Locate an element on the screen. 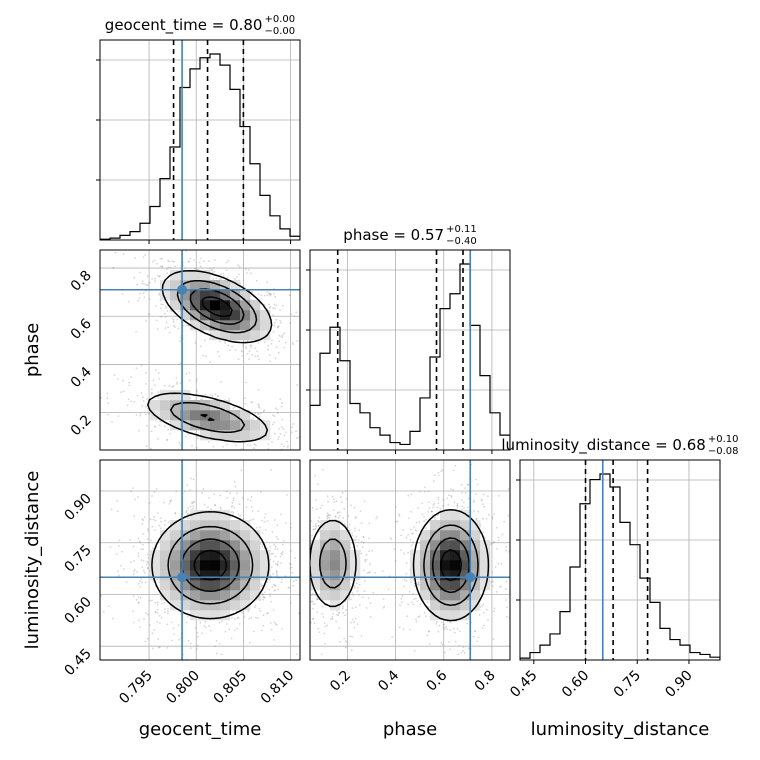  x-tick-label: 0.795 is located at coordinates (136, 688).